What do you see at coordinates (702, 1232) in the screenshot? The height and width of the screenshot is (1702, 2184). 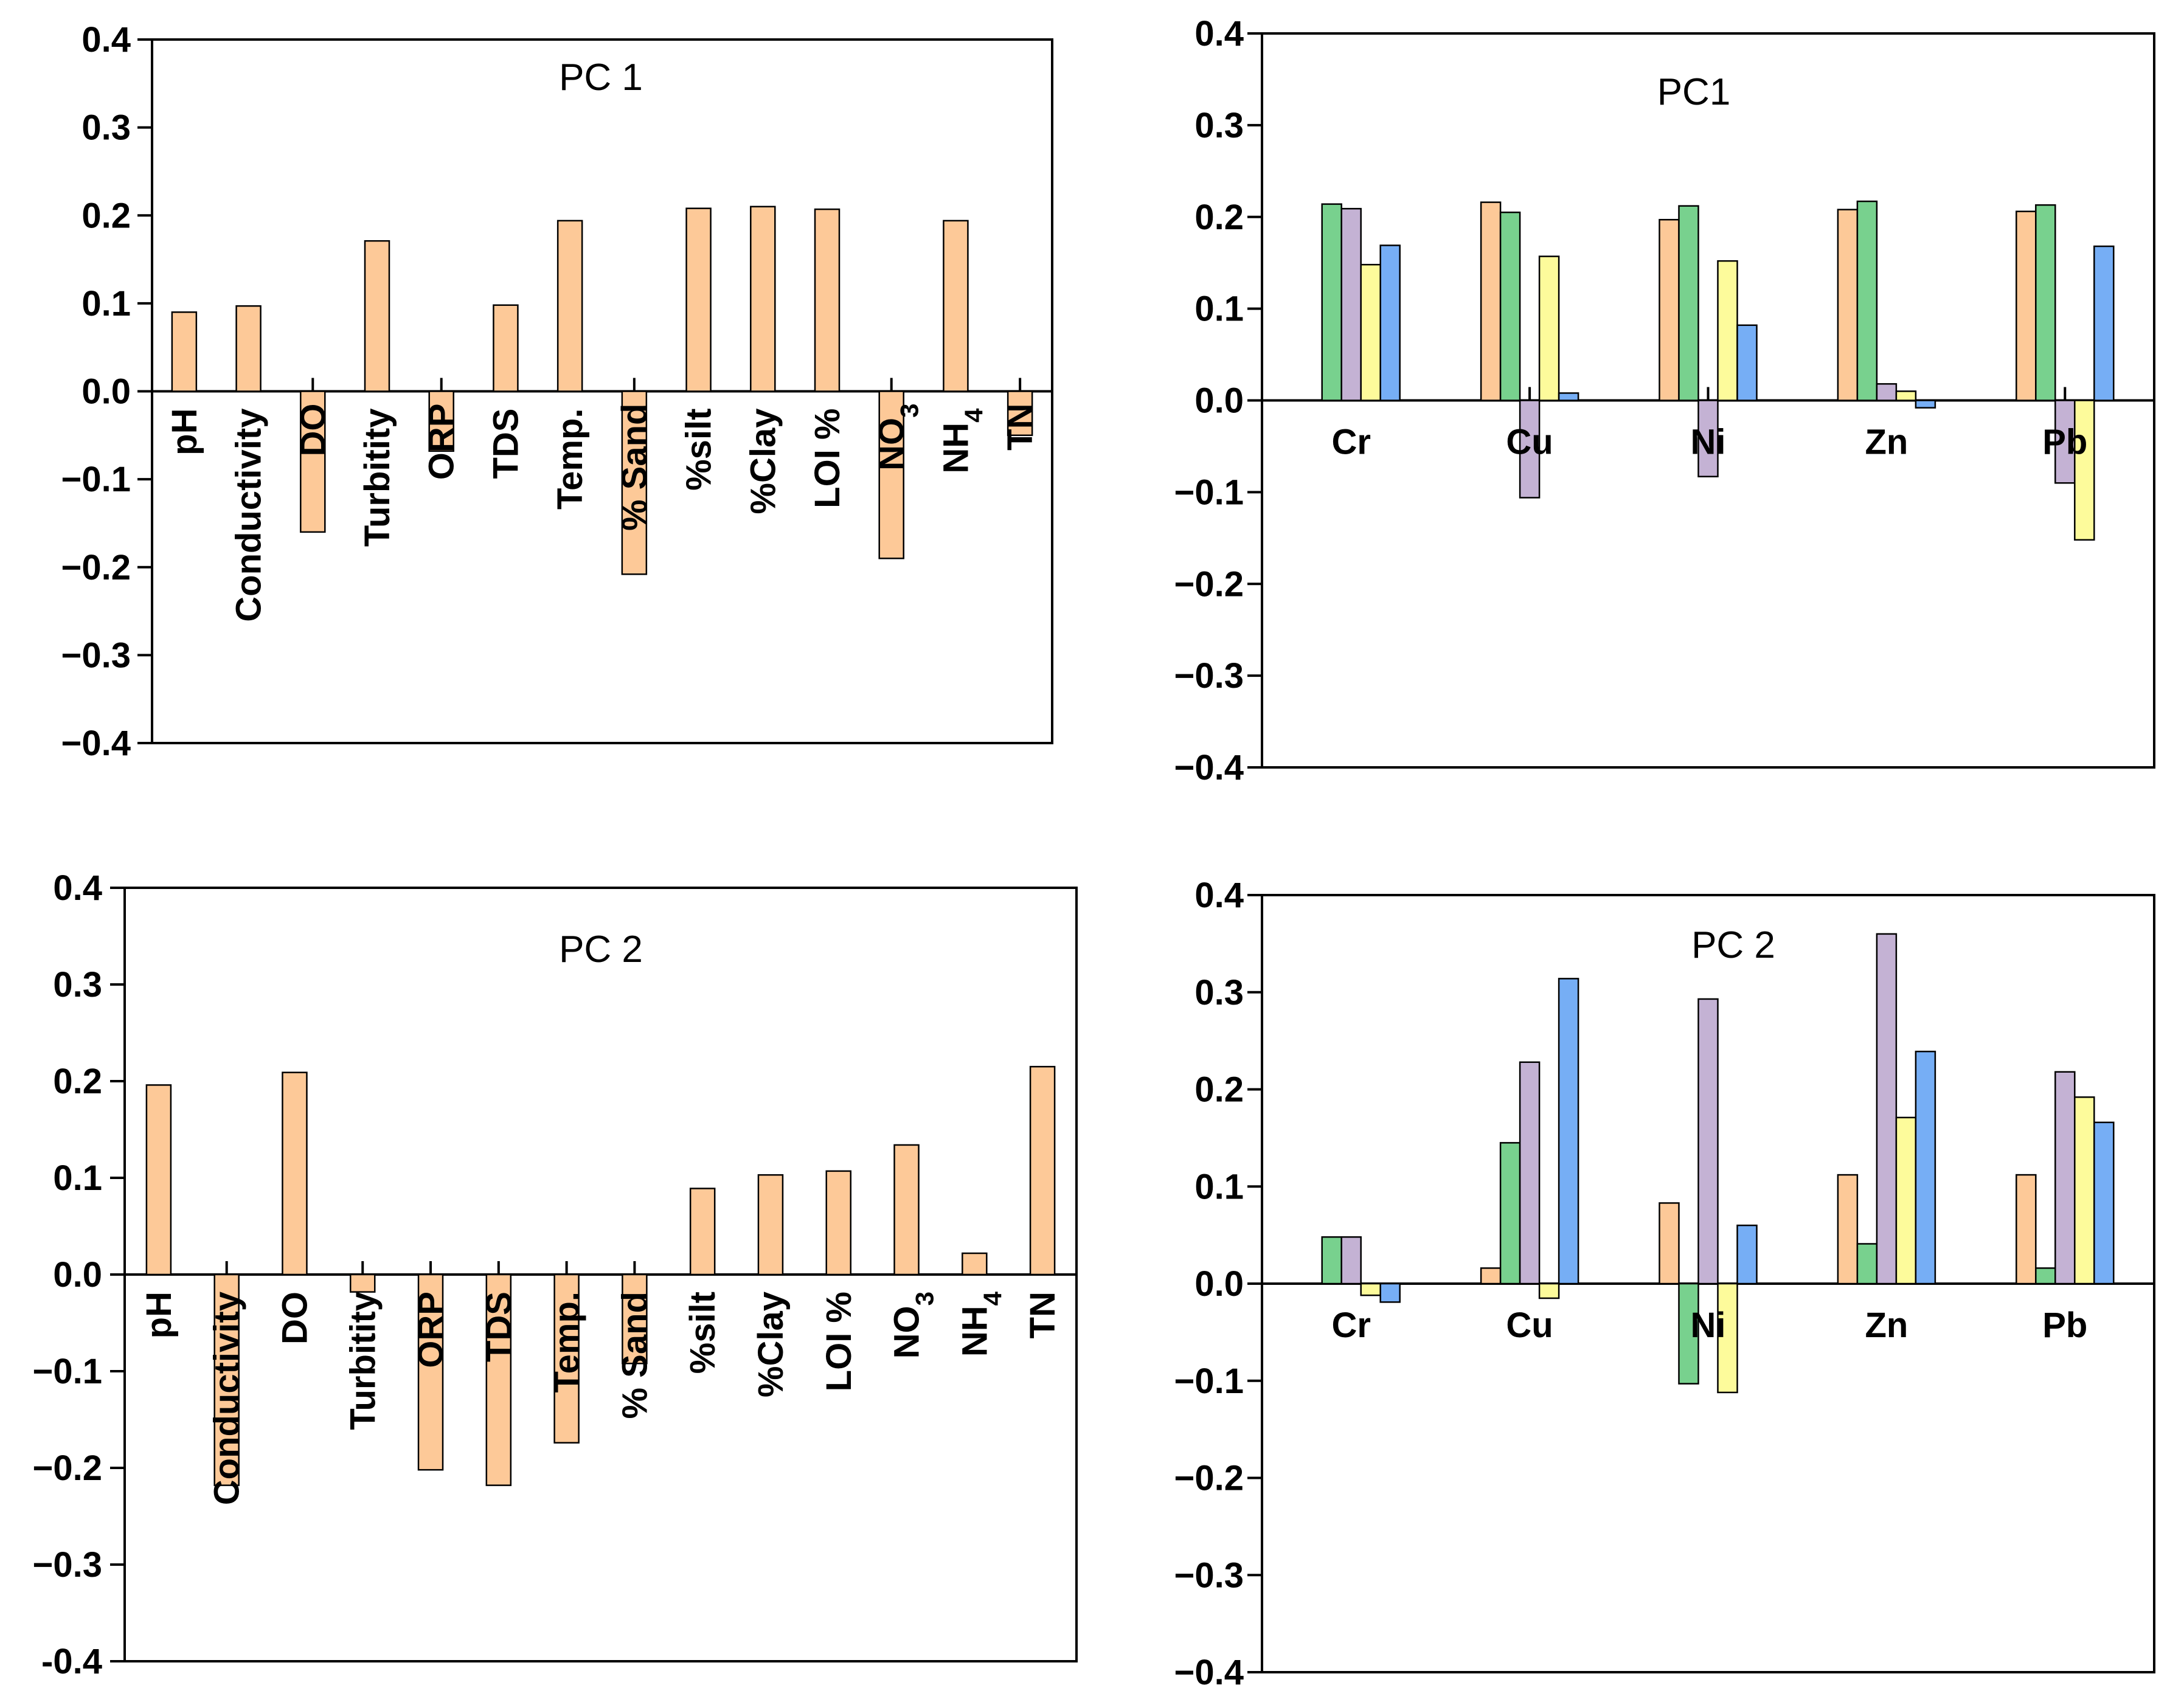 I see `bar-silt` at bounding box center [702, 1232].